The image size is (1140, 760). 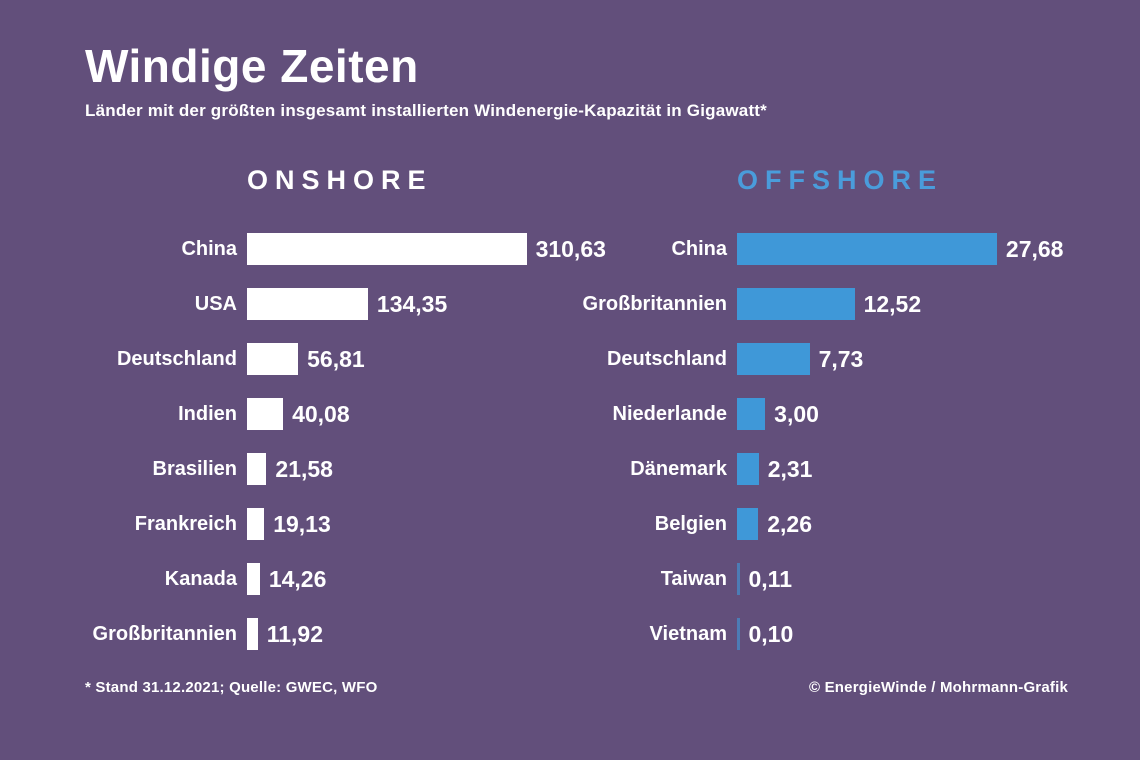 I want to click on copyright-credit: © EnergieWinde / Mohrmann-Grafik, so click(x=938, y=687).